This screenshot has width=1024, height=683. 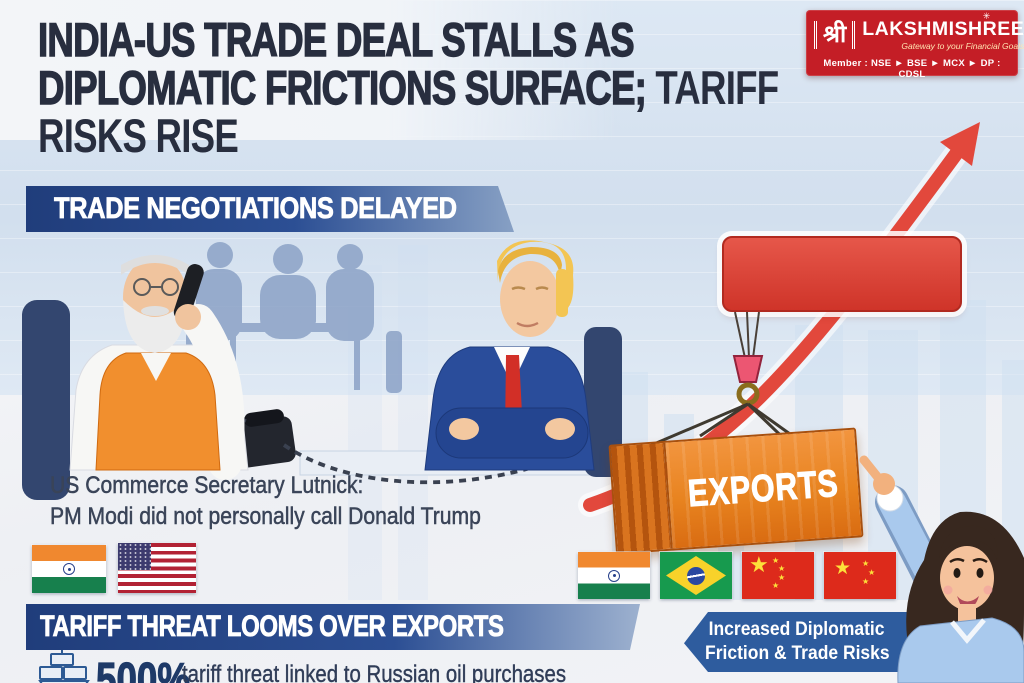 What do you see at coordinates (157, 568) in the screenshot?
I see `usa-flag` at bounding box center [157, 568].